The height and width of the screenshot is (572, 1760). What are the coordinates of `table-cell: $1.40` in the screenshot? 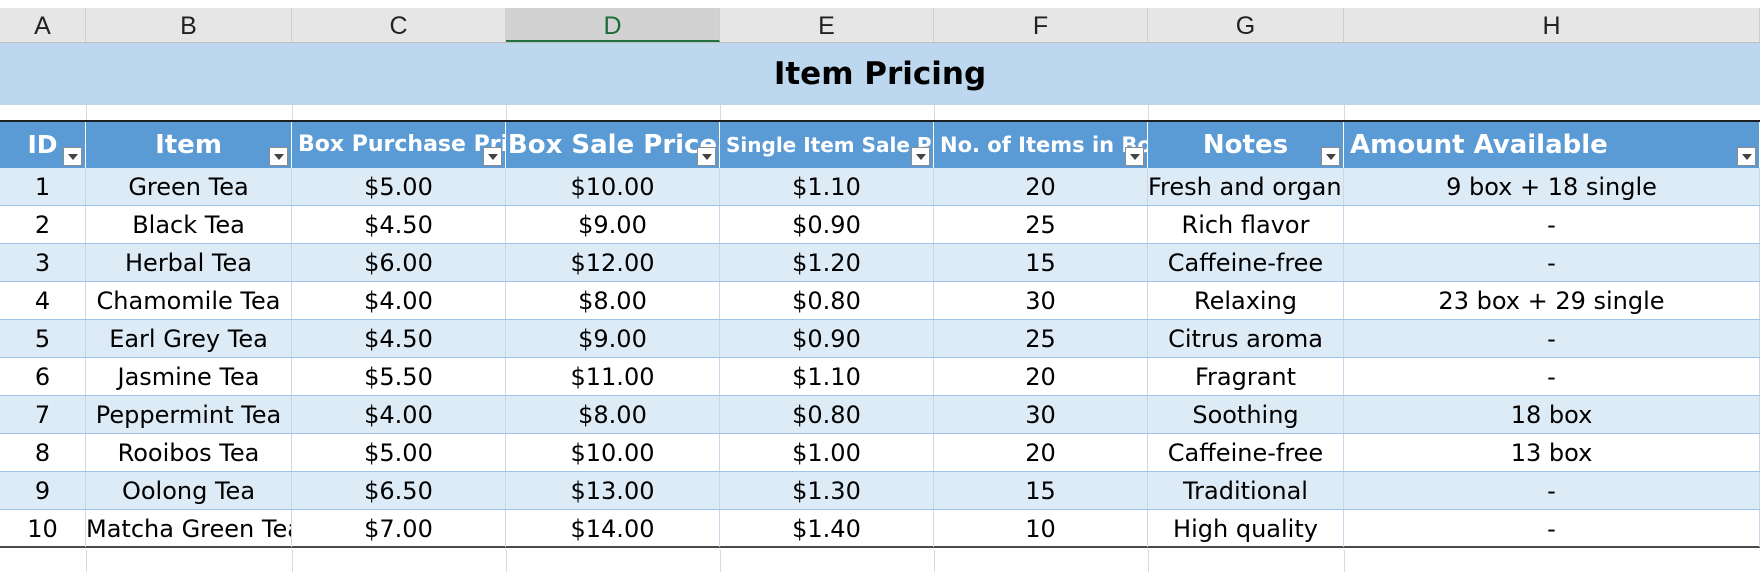 It's located at (827, 528).